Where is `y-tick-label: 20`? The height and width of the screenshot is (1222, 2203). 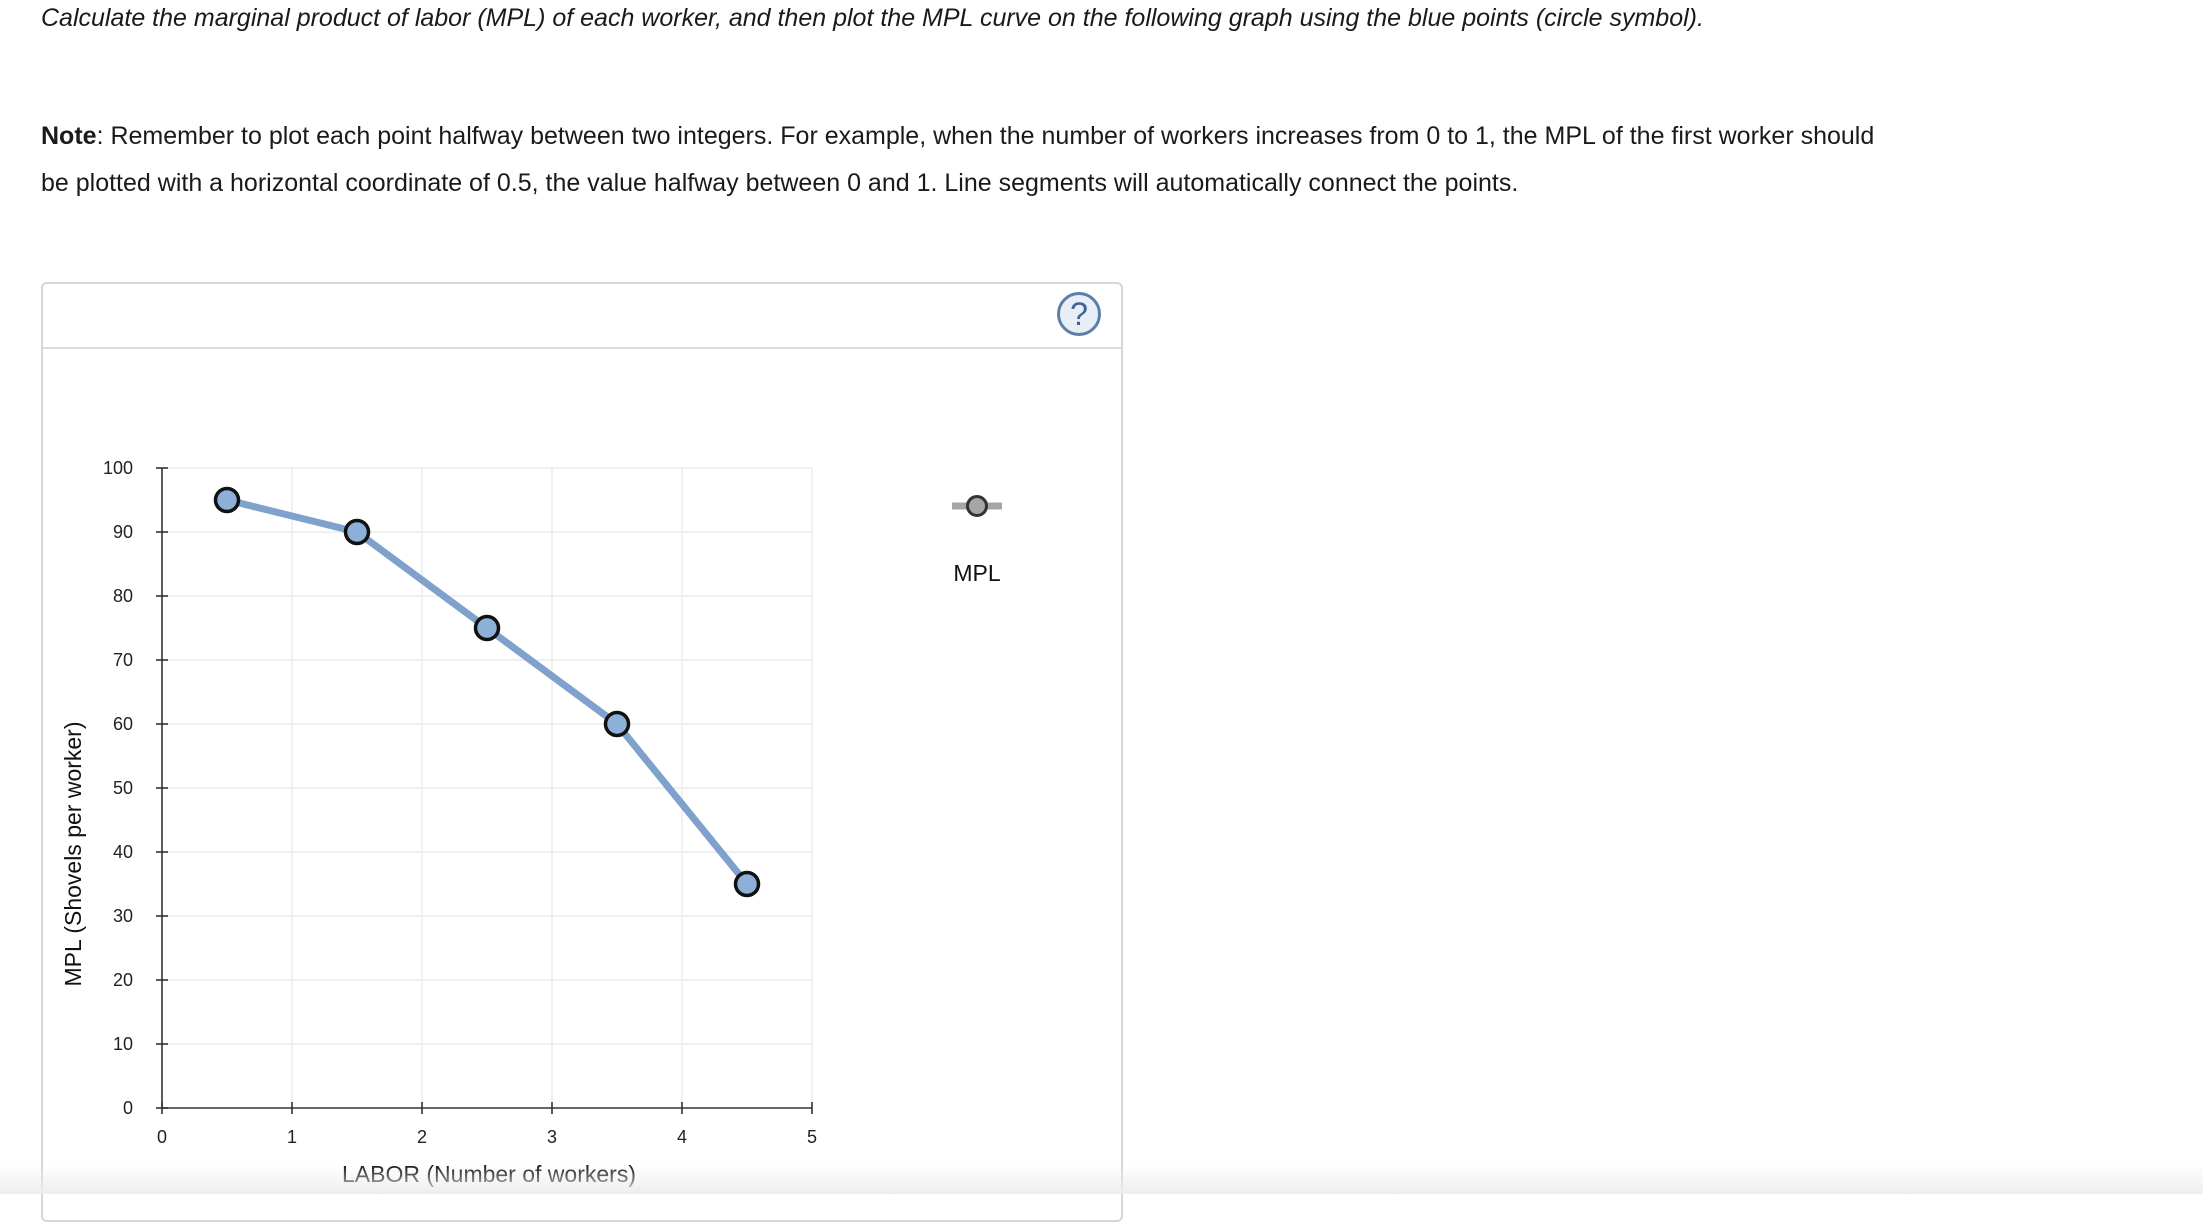
y-tick-label: 20 is located at coordinates (123, 980).